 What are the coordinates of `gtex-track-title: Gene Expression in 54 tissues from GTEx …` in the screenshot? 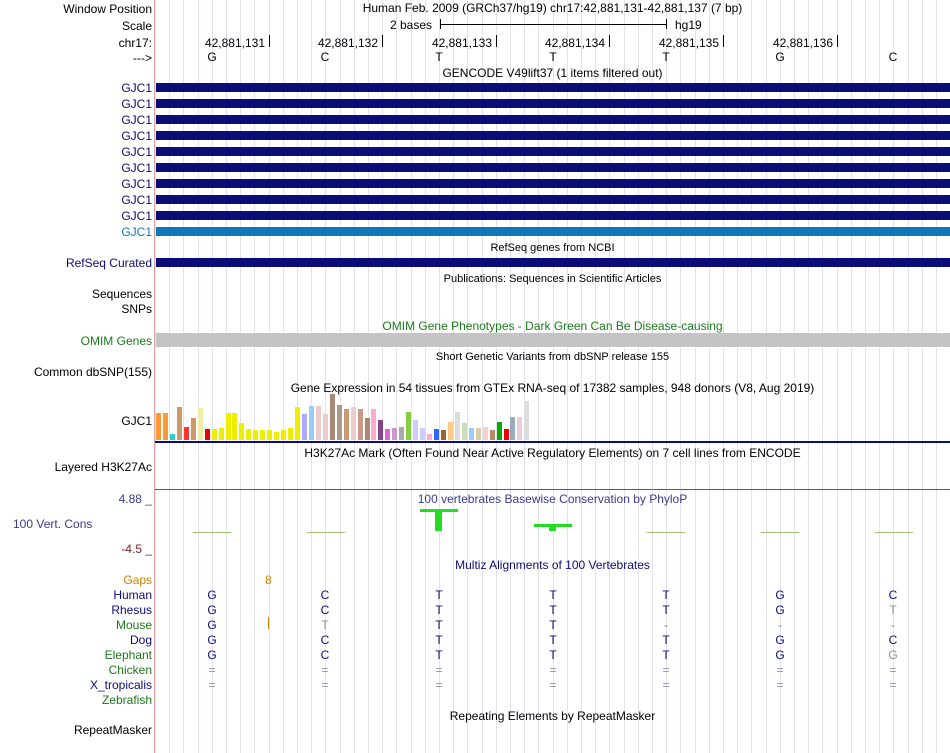 It's located at (552, 388).